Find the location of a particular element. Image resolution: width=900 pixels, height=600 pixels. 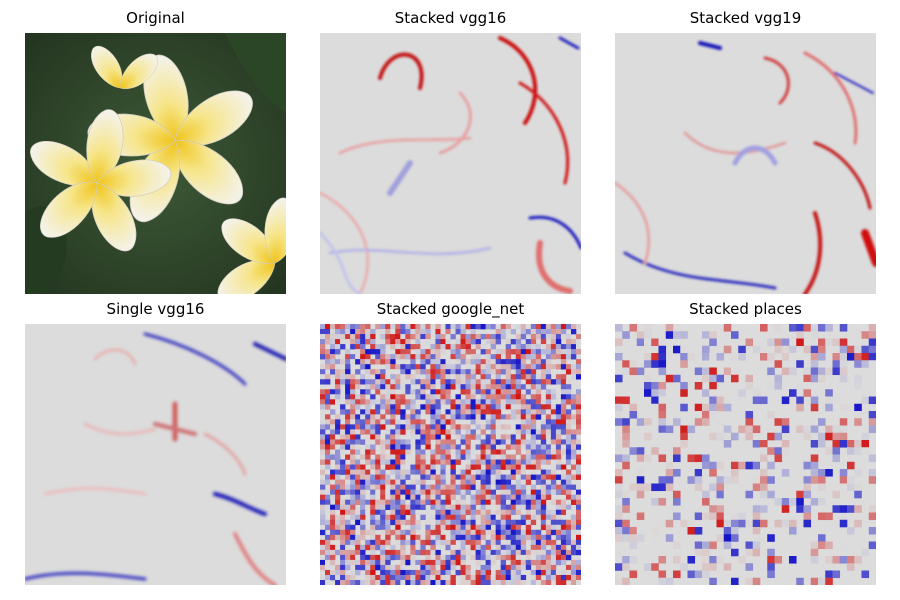

saliency-map-icon is located at coordinates (745, 454).